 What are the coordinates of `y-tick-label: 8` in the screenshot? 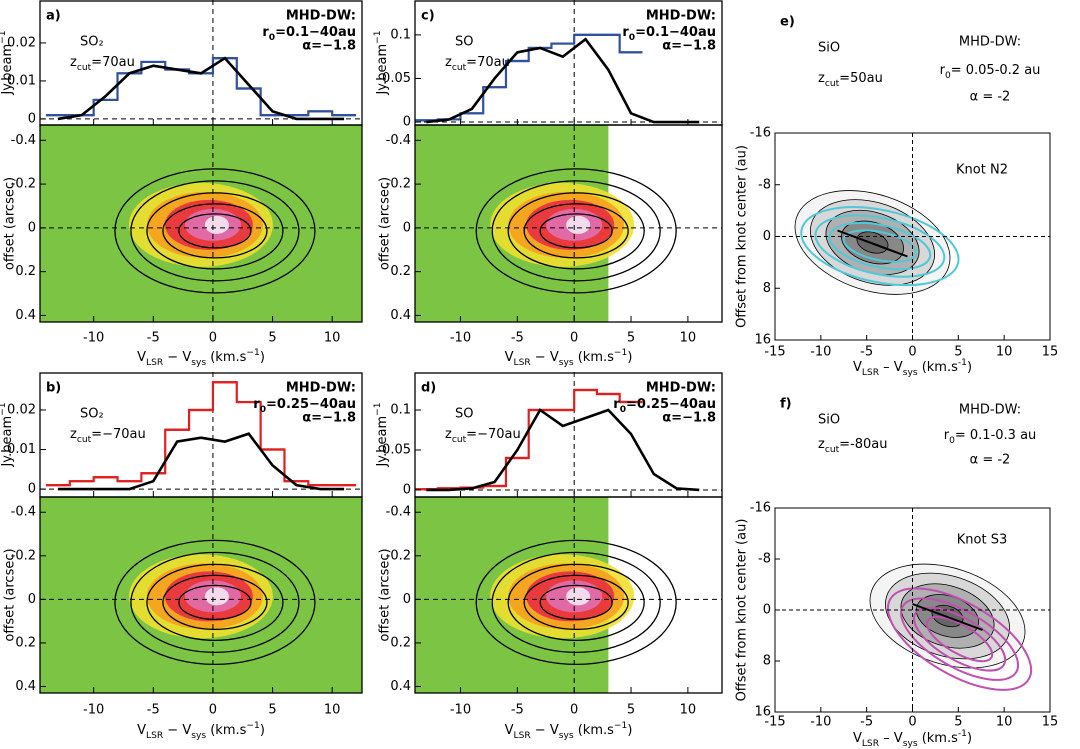 It's located at (767, 661).